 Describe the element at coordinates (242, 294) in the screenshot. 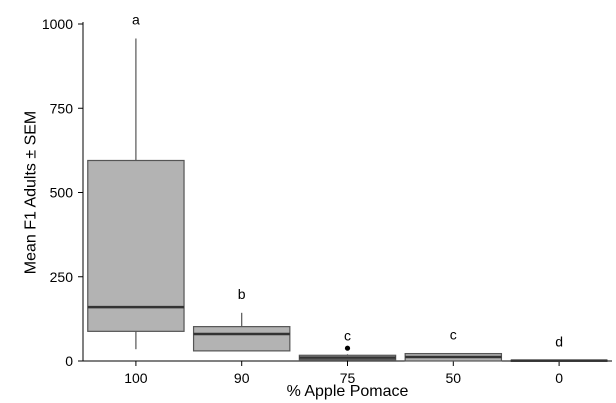

I see `significance-label: b` at that location.